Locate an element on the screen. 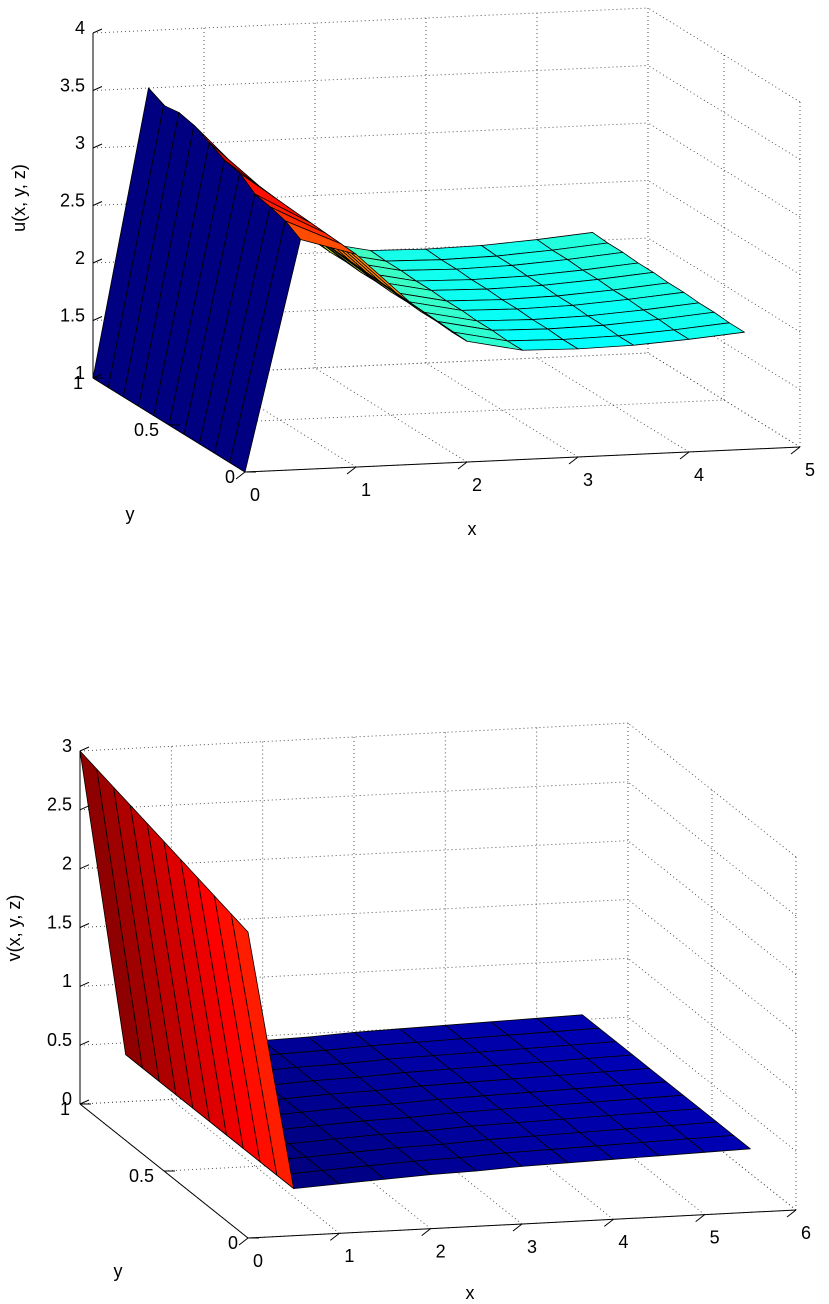  z-tick-label: 0 is located at coordinates (67, 1099).